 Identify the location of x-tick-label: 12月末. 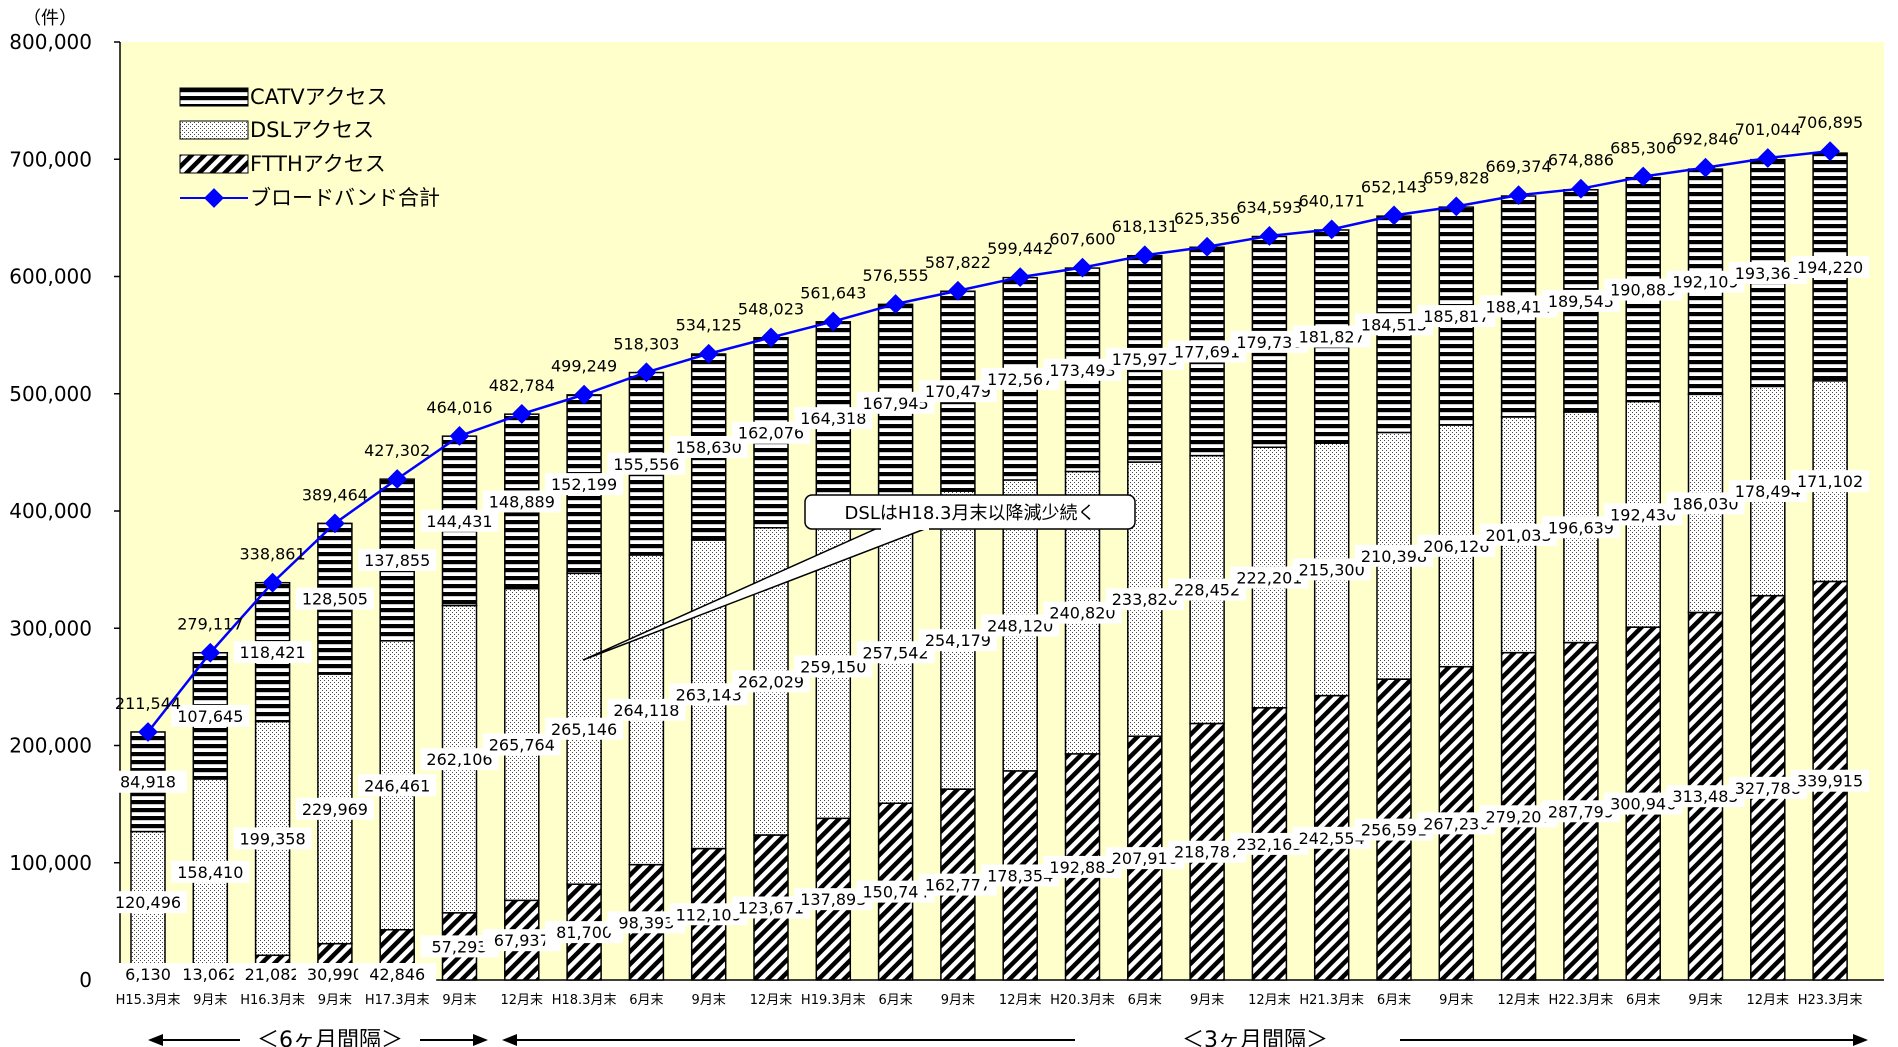
(1768, 1000).